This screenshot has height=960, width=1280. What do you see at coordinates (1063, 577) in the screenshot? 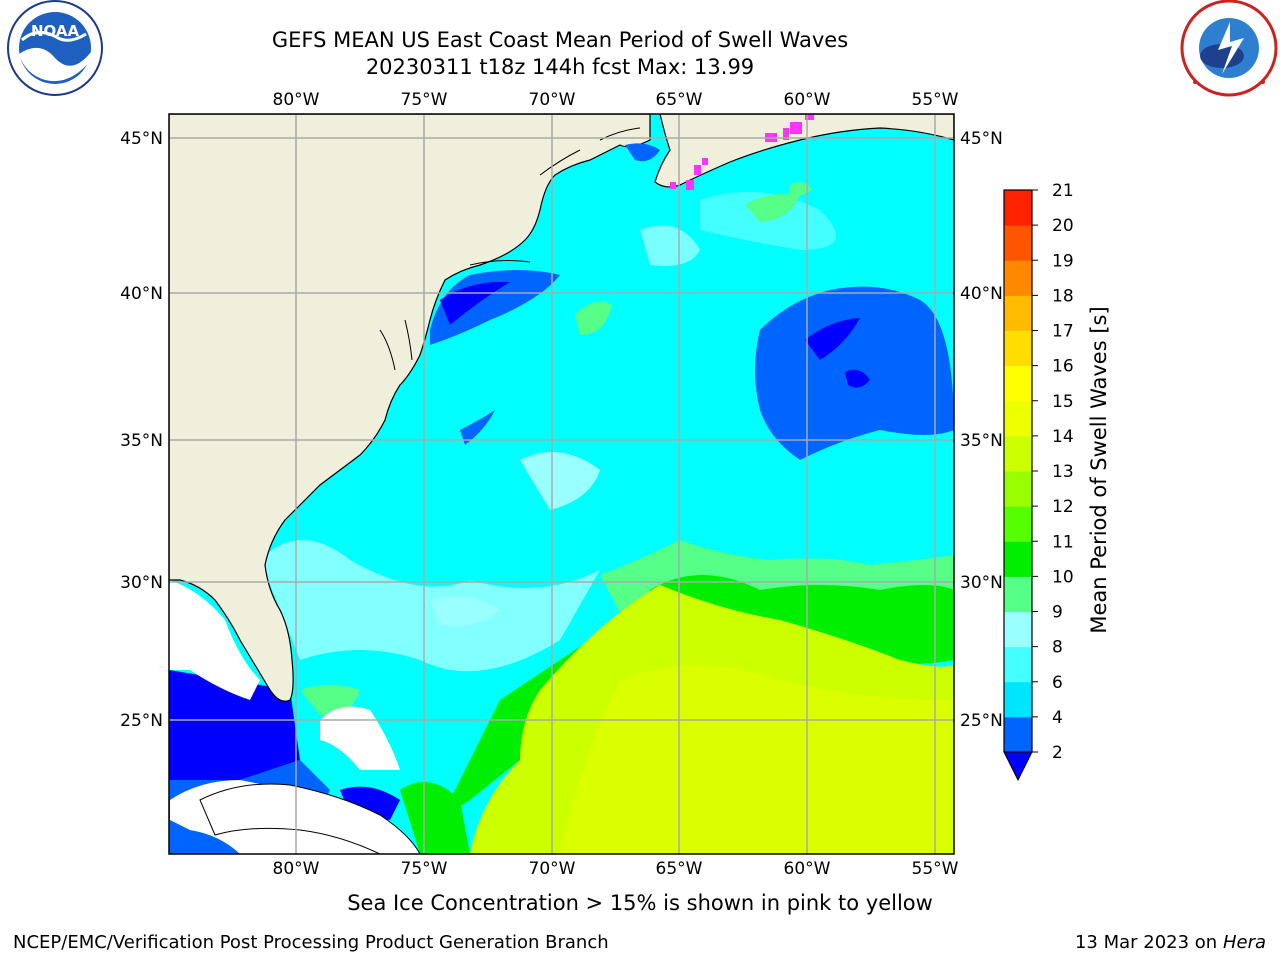
I see `colorbar-label: 10` at bounding box center [1063, 577].